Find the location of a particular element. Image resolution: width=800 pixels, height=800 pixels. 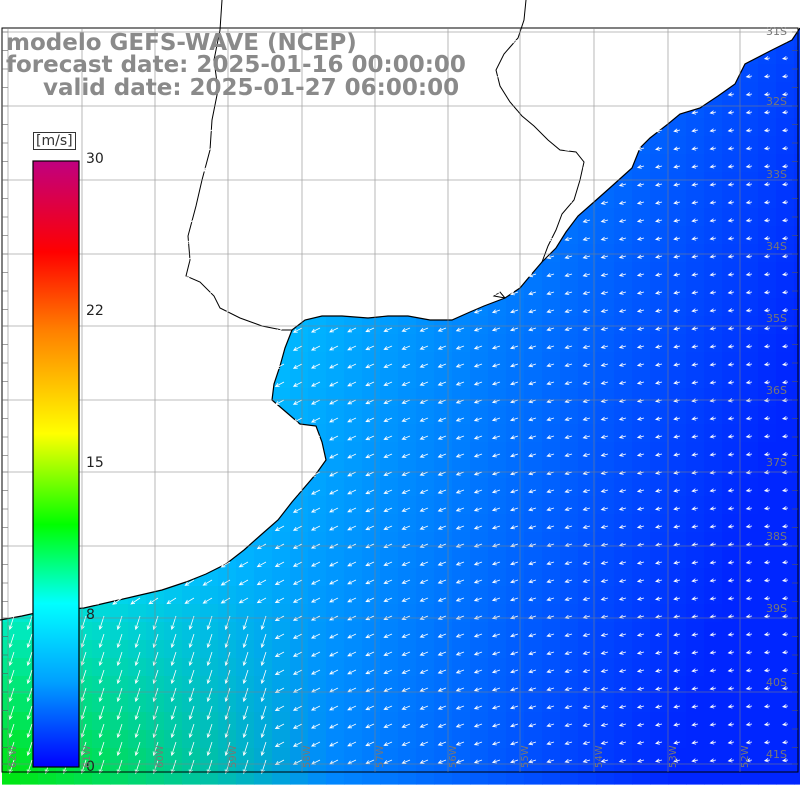

colorbar-tick-22: 22 is located at coordinates (95, 311).